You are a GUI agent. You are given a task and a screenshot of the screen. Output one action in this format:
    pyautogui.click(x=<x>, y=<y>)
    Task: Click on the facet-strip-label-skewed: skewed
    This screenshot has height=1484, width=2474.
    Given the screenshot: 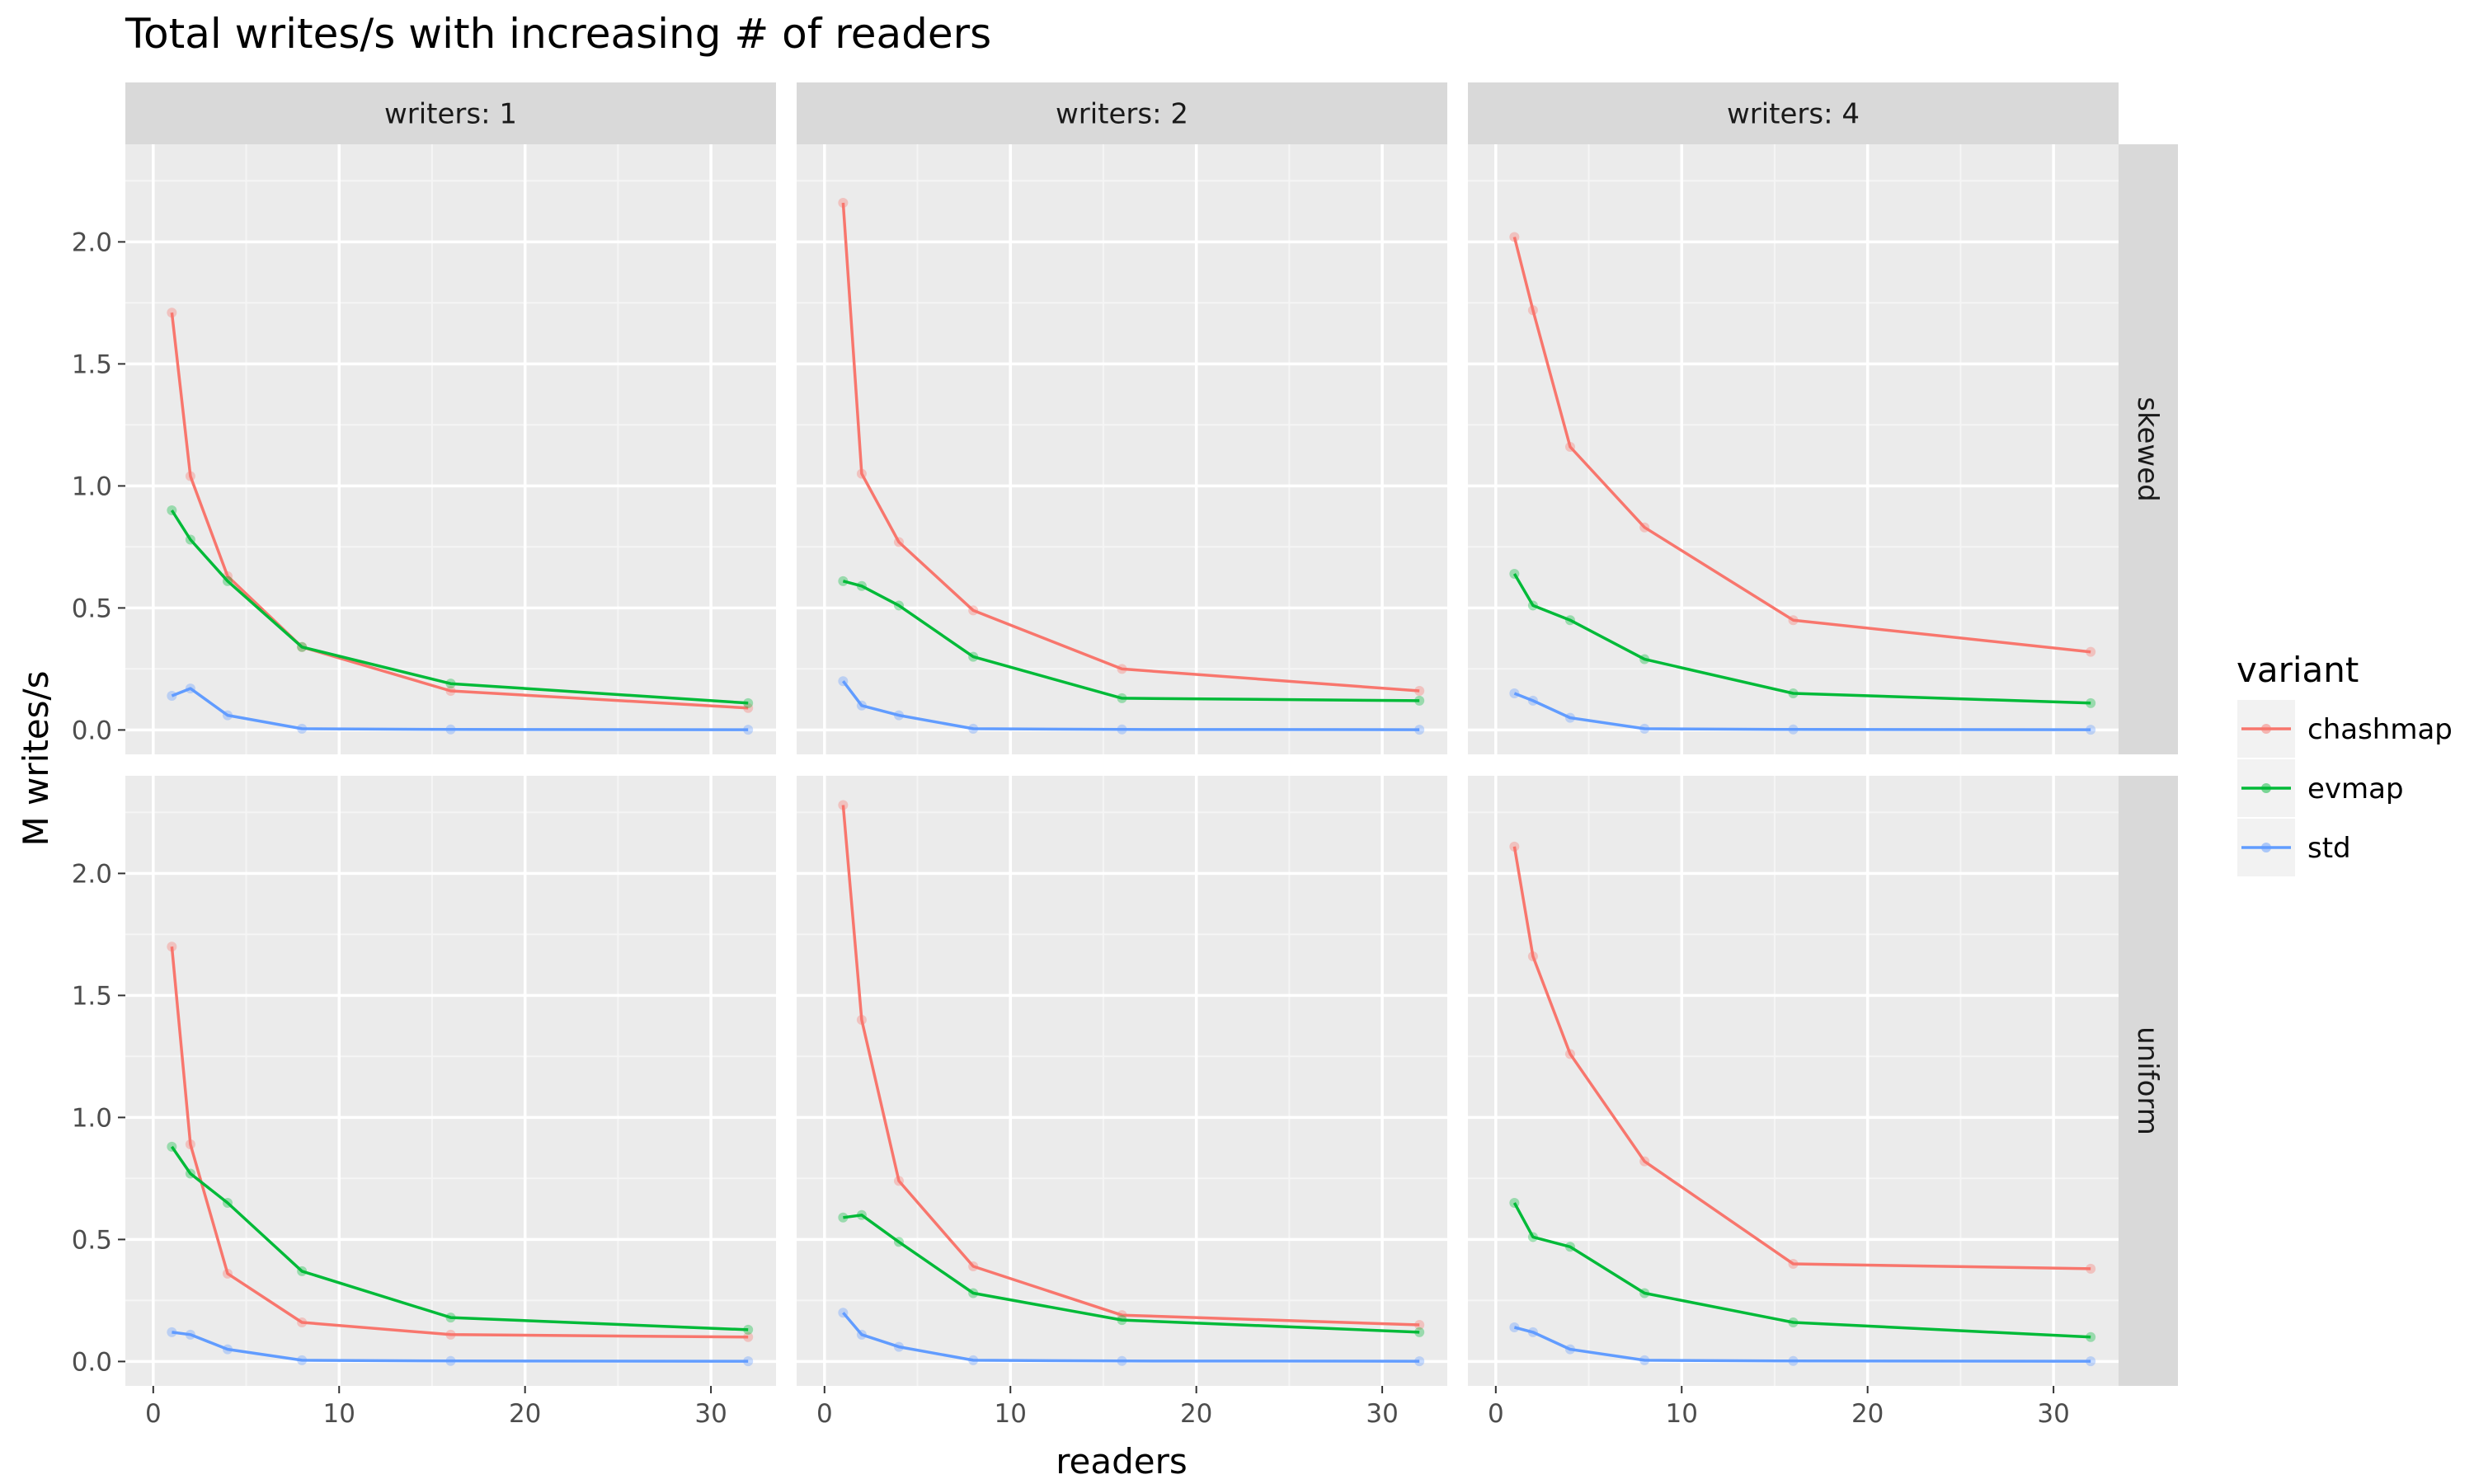 What is the action you would take?
    pyautogui.click(x=2147, y=449)
    